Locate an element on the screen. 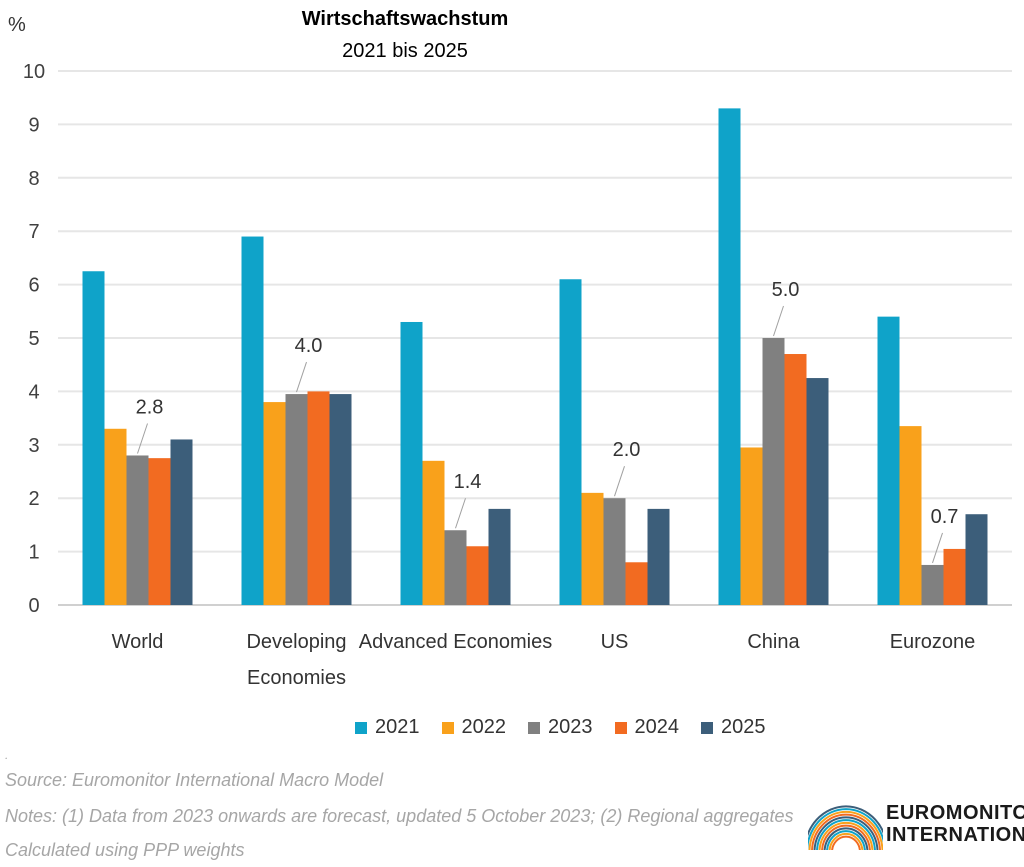  legend-label: 2022 is located at coordinates (484, 727).